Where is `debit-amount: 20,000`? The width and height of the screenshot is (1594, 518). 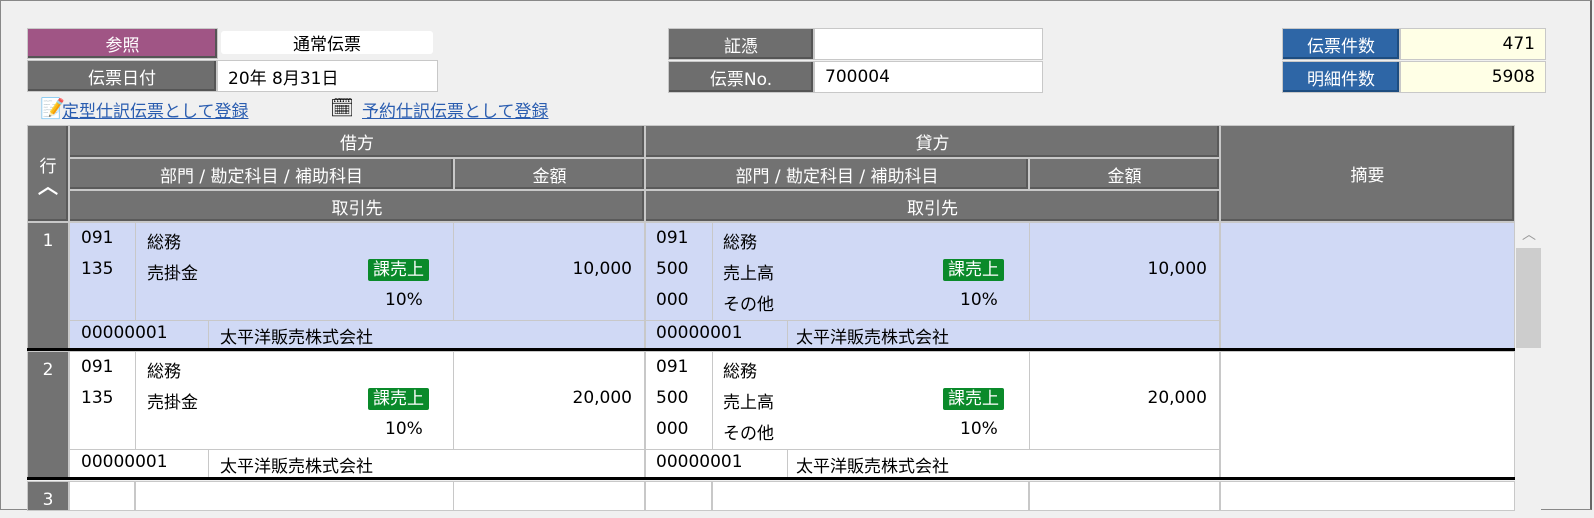
debit-amount: 20,000 is located at coordinates (602, 398).